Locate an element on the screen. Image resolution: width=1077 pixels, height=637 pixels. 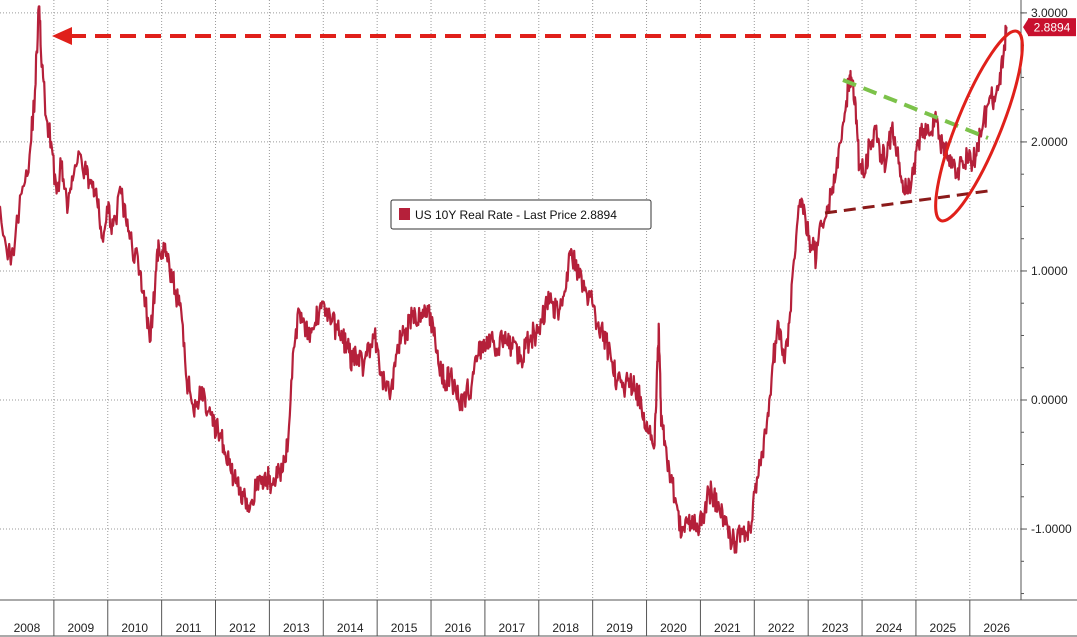
x-tick-label: 2009 is located at coordinates (80, 628).